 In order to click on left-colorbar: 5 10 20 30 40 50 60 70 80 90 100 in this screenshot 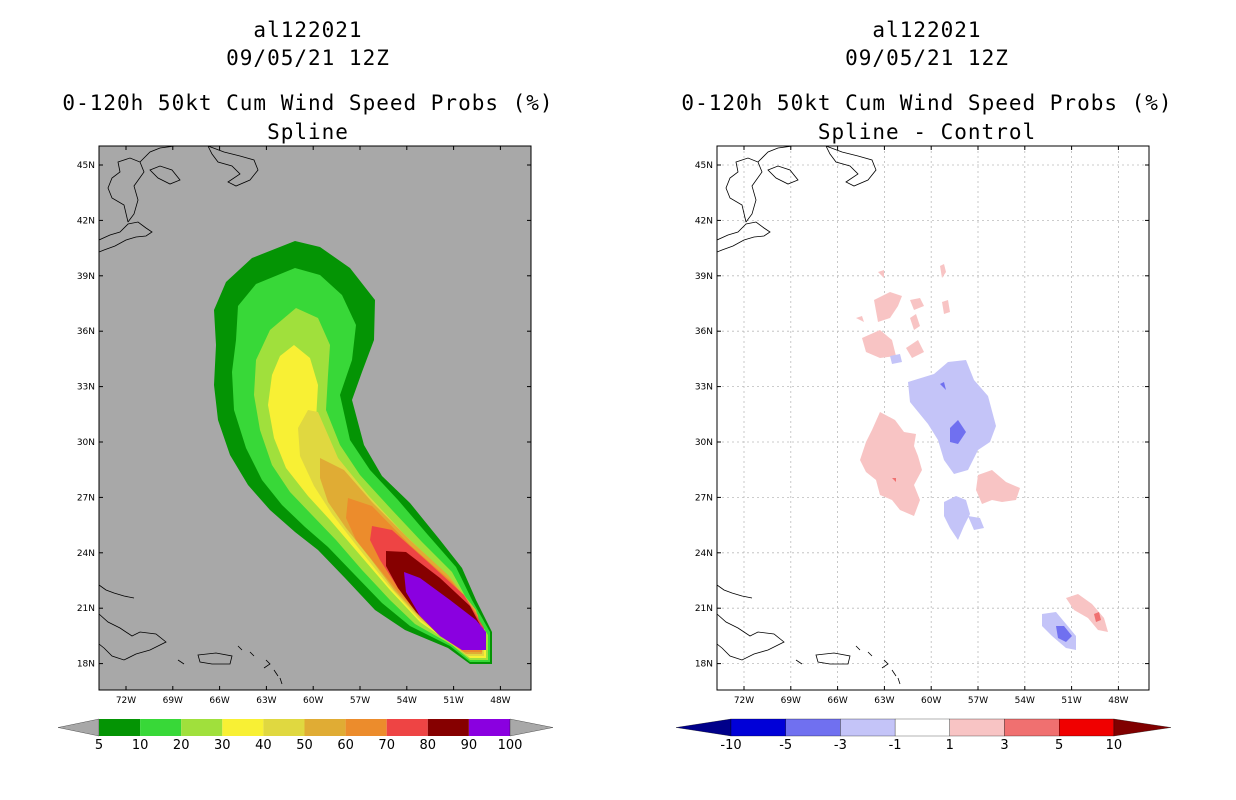, I will do `click(305, 735)`.